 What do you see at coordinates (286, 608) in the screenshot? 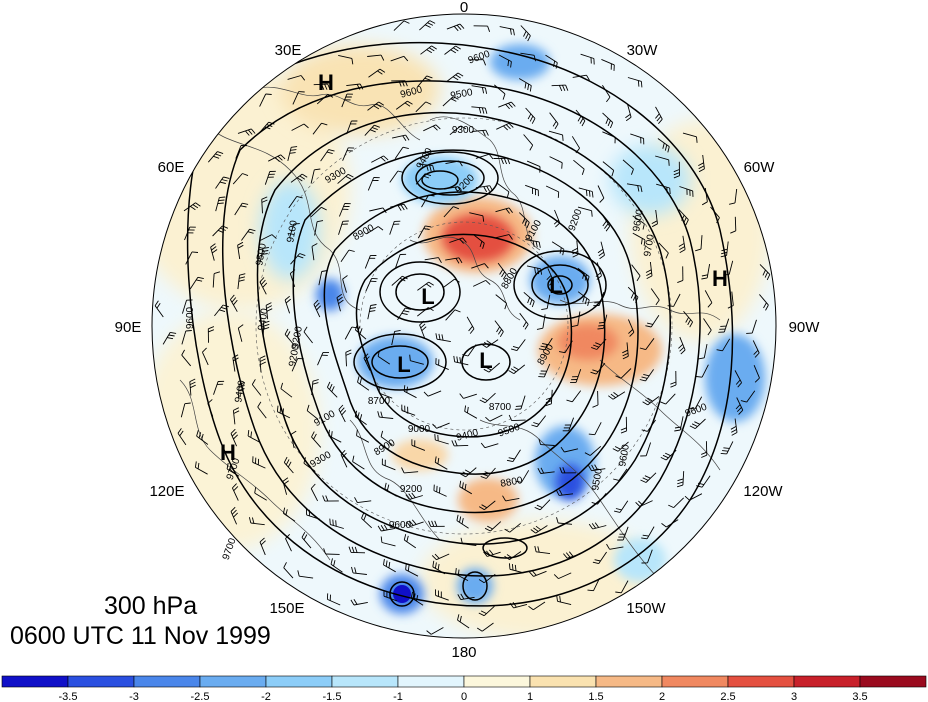
I see `lon-label-150e: 150E` at bounding box center [286, 608].